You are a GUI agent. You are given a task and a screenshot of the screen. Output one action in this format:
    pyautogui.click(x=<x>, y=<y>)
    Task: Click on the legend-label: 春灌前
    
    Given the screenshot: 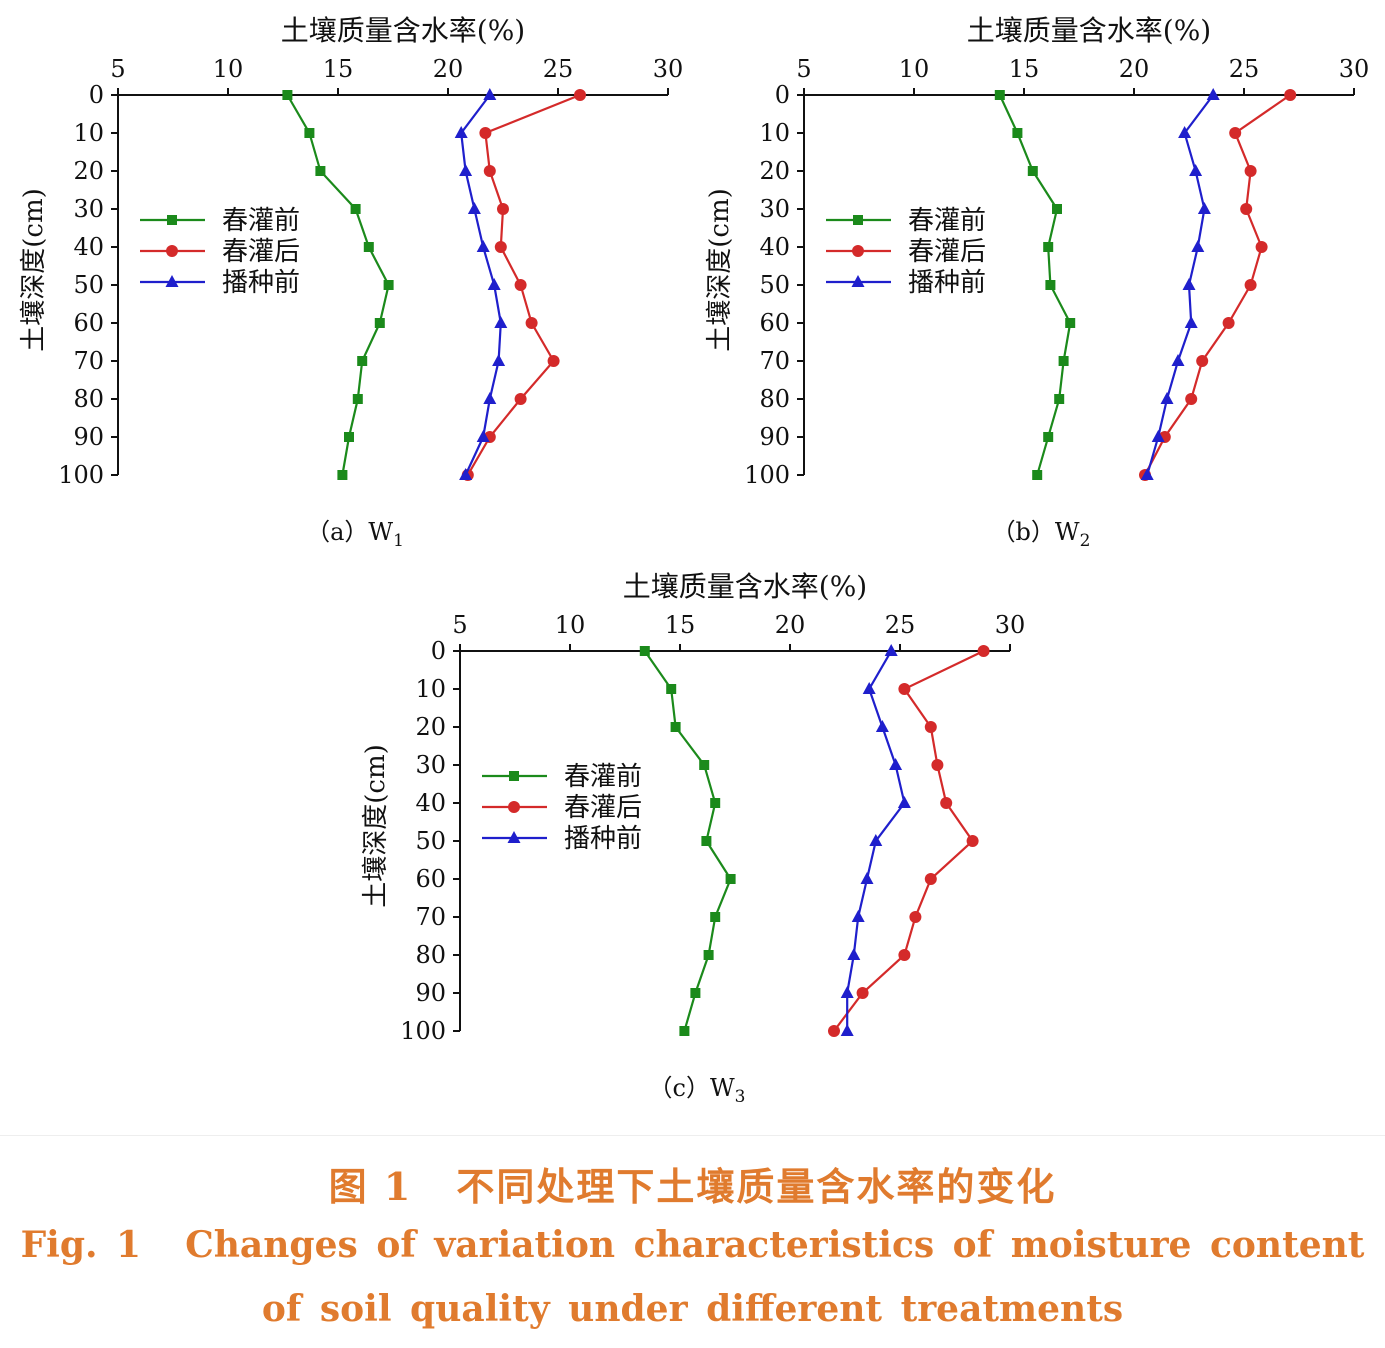 What is the action you would take?
    pyautogui.click(x=947, y=221)
    